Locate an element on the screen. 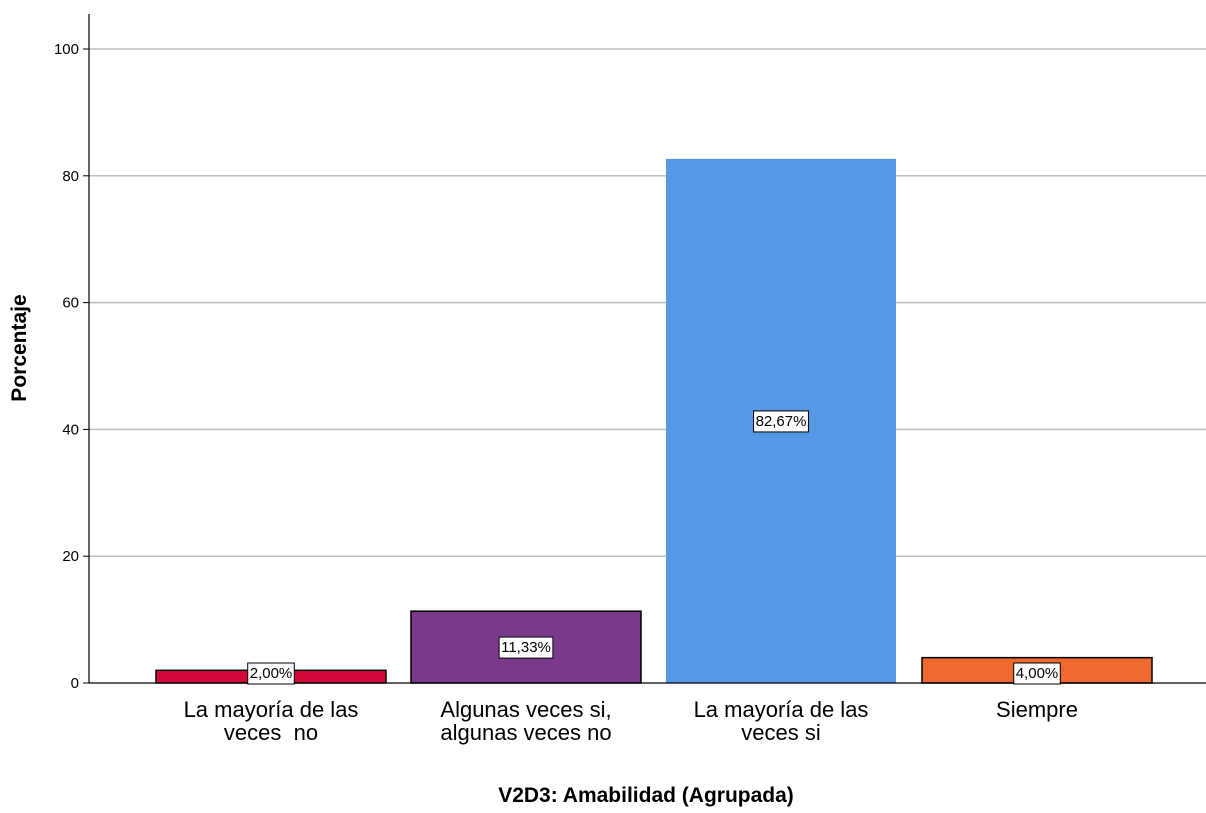 The height and width of the screenshot is (813, 1206). data-label: 4,00% is located at coordinates (1037, 673).